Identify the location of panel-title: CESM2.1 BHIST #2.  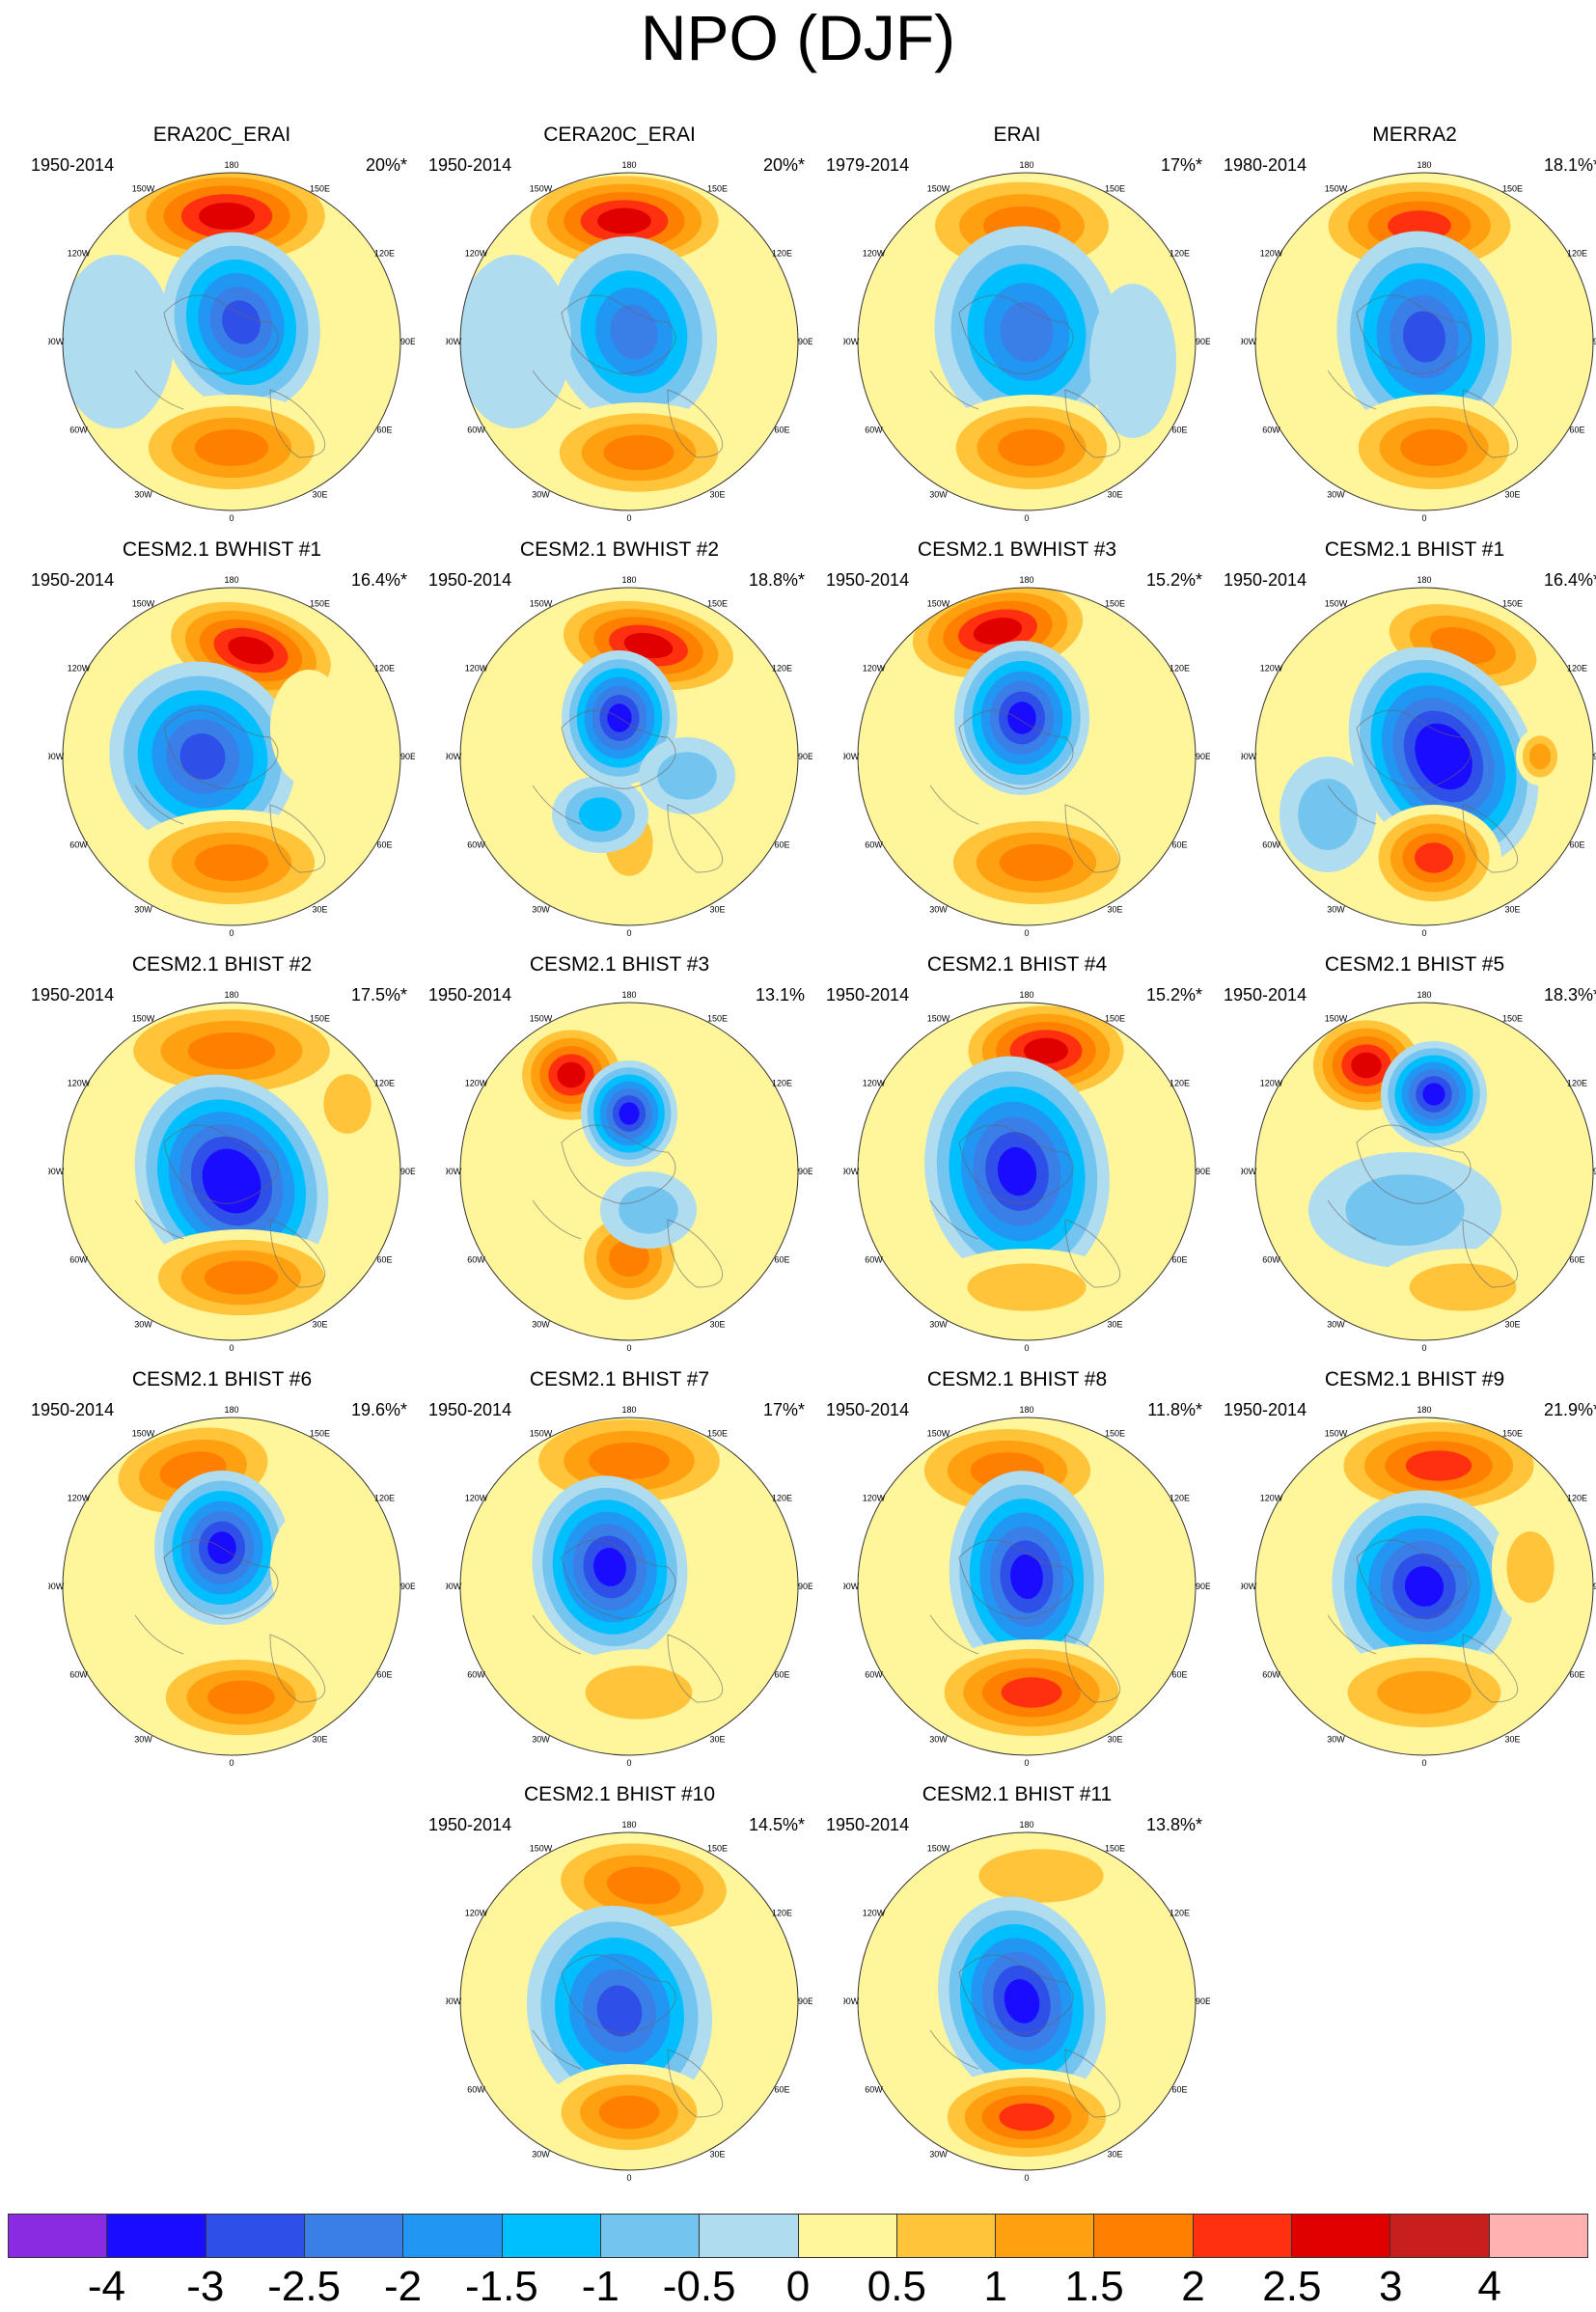
(222, 965).